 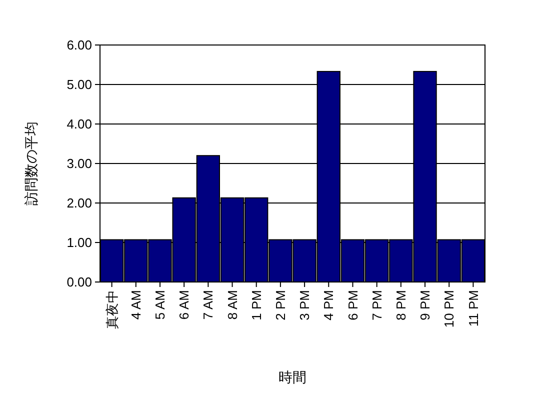 What do you see at coordinates (79, 282) in the screenshot?
I see `y-tick-label: 0.00` at bounding box center [79, 282].